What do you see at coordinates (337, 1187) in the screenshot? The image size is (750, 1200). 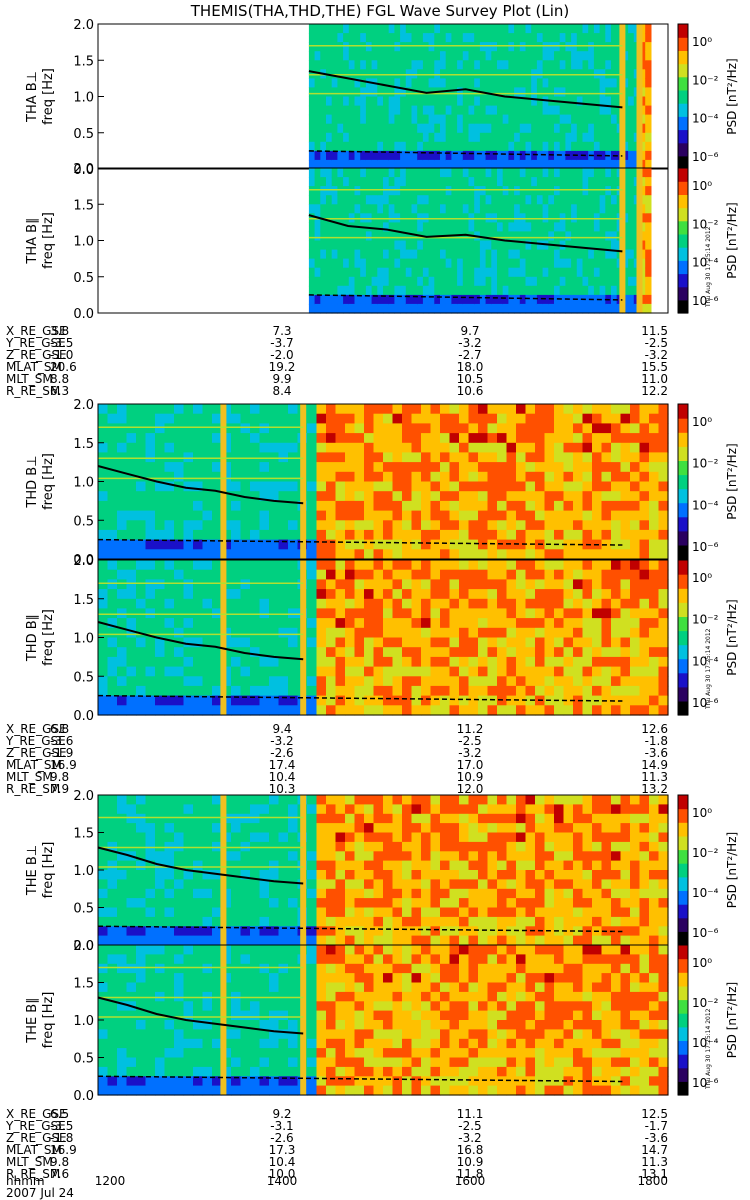 I see `time-axis: hhmm 1200 1400 1600 1800 2007 Jul 24` at bounding box center [337, 1187].